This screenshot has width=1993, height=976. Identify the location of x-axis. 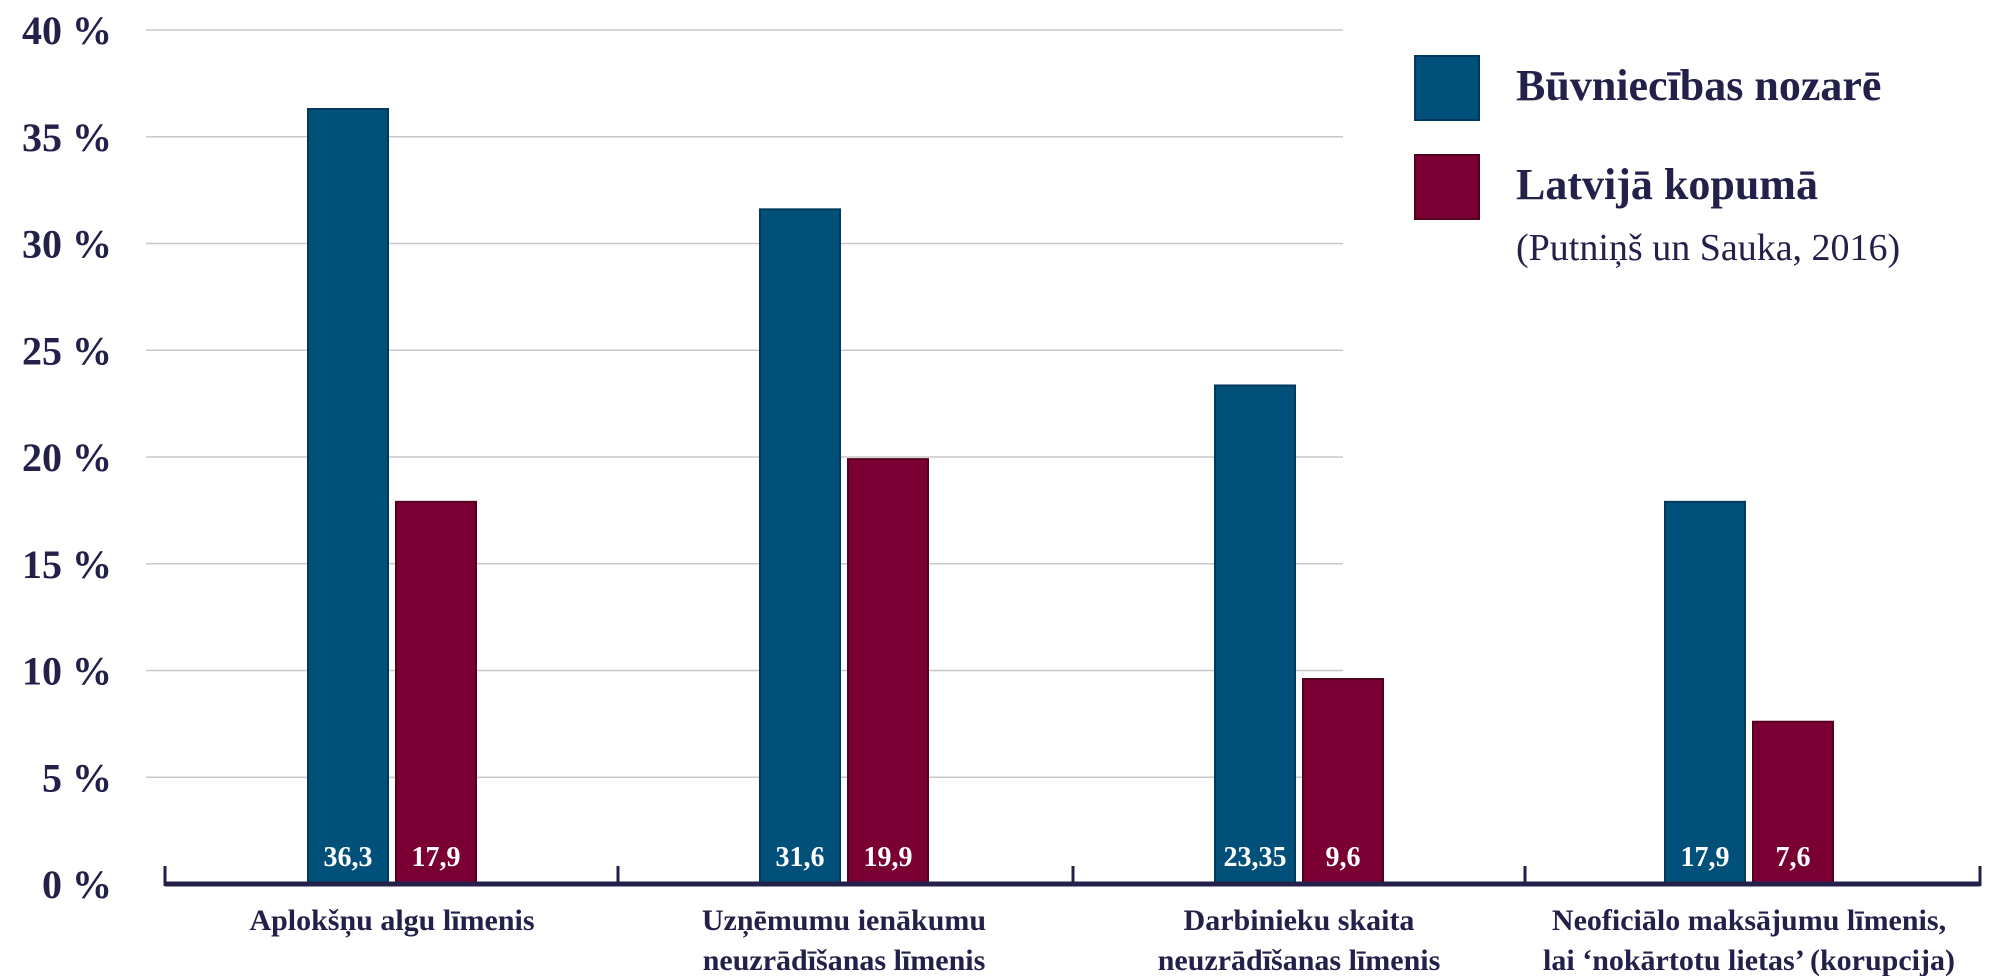
(1072, 876).